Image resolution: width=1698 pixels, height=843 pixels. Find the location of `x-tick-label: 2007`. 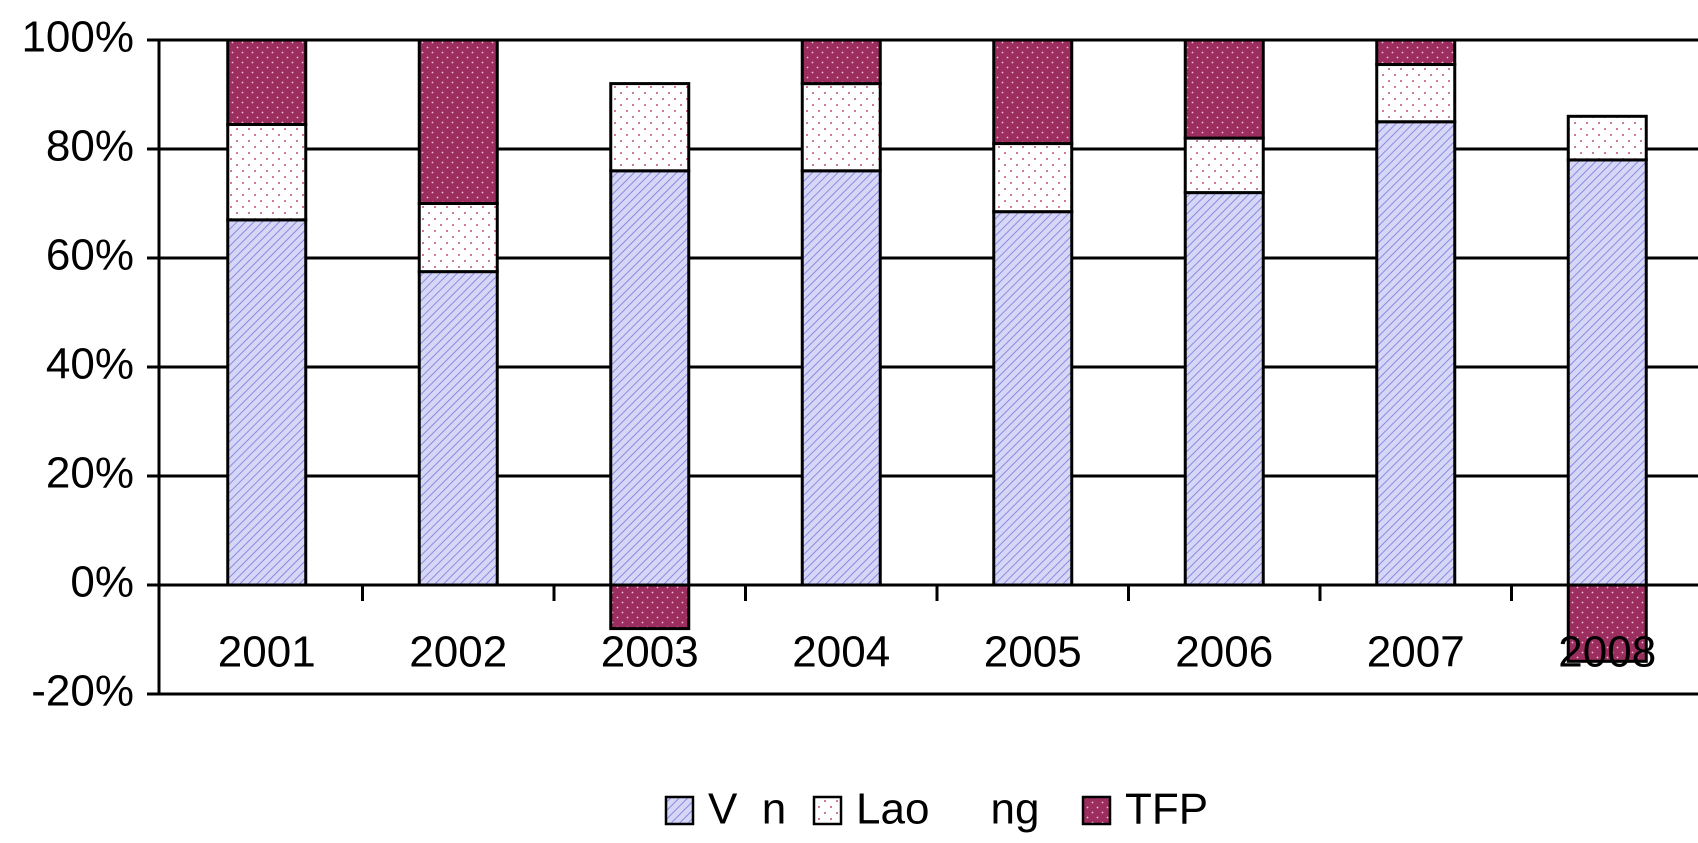

x-tick-label: 2007 is located at coordinates (1416, 652).